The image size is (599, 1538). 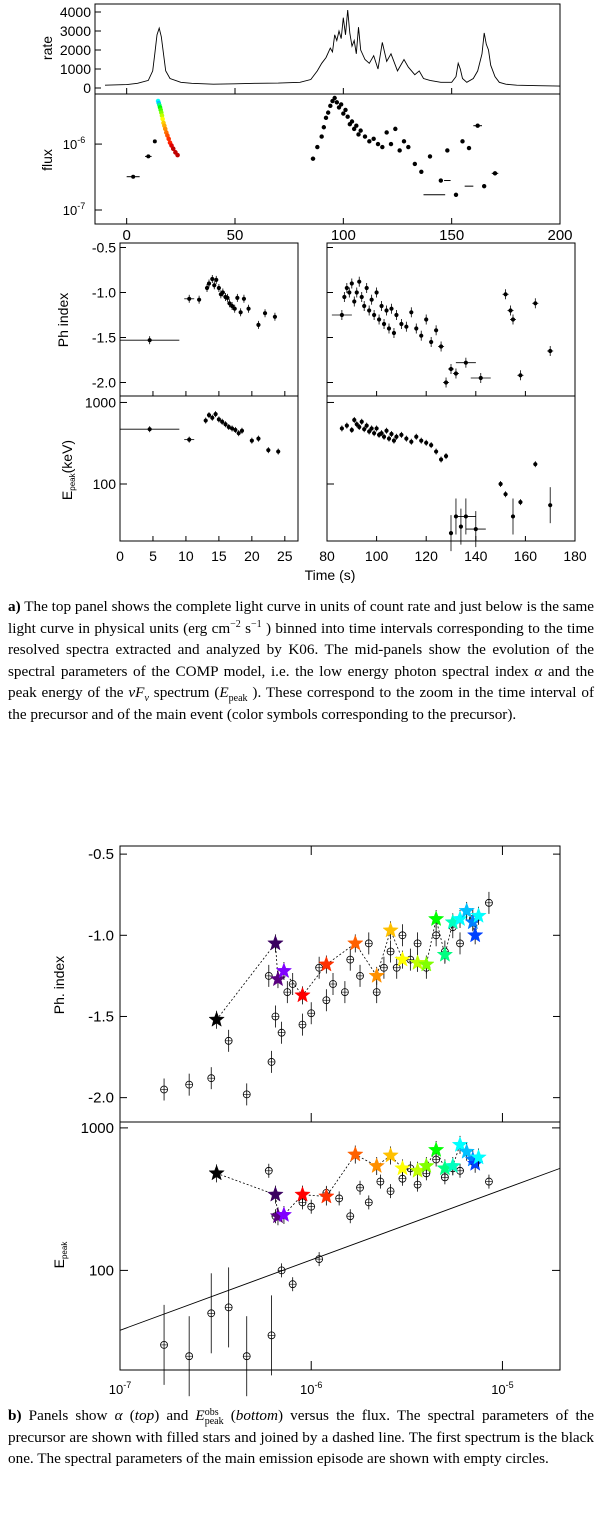 What do you see at coordinates (148, 156) in the screenshot?
I see `flux-early-point` at bounding box center [148, 156].